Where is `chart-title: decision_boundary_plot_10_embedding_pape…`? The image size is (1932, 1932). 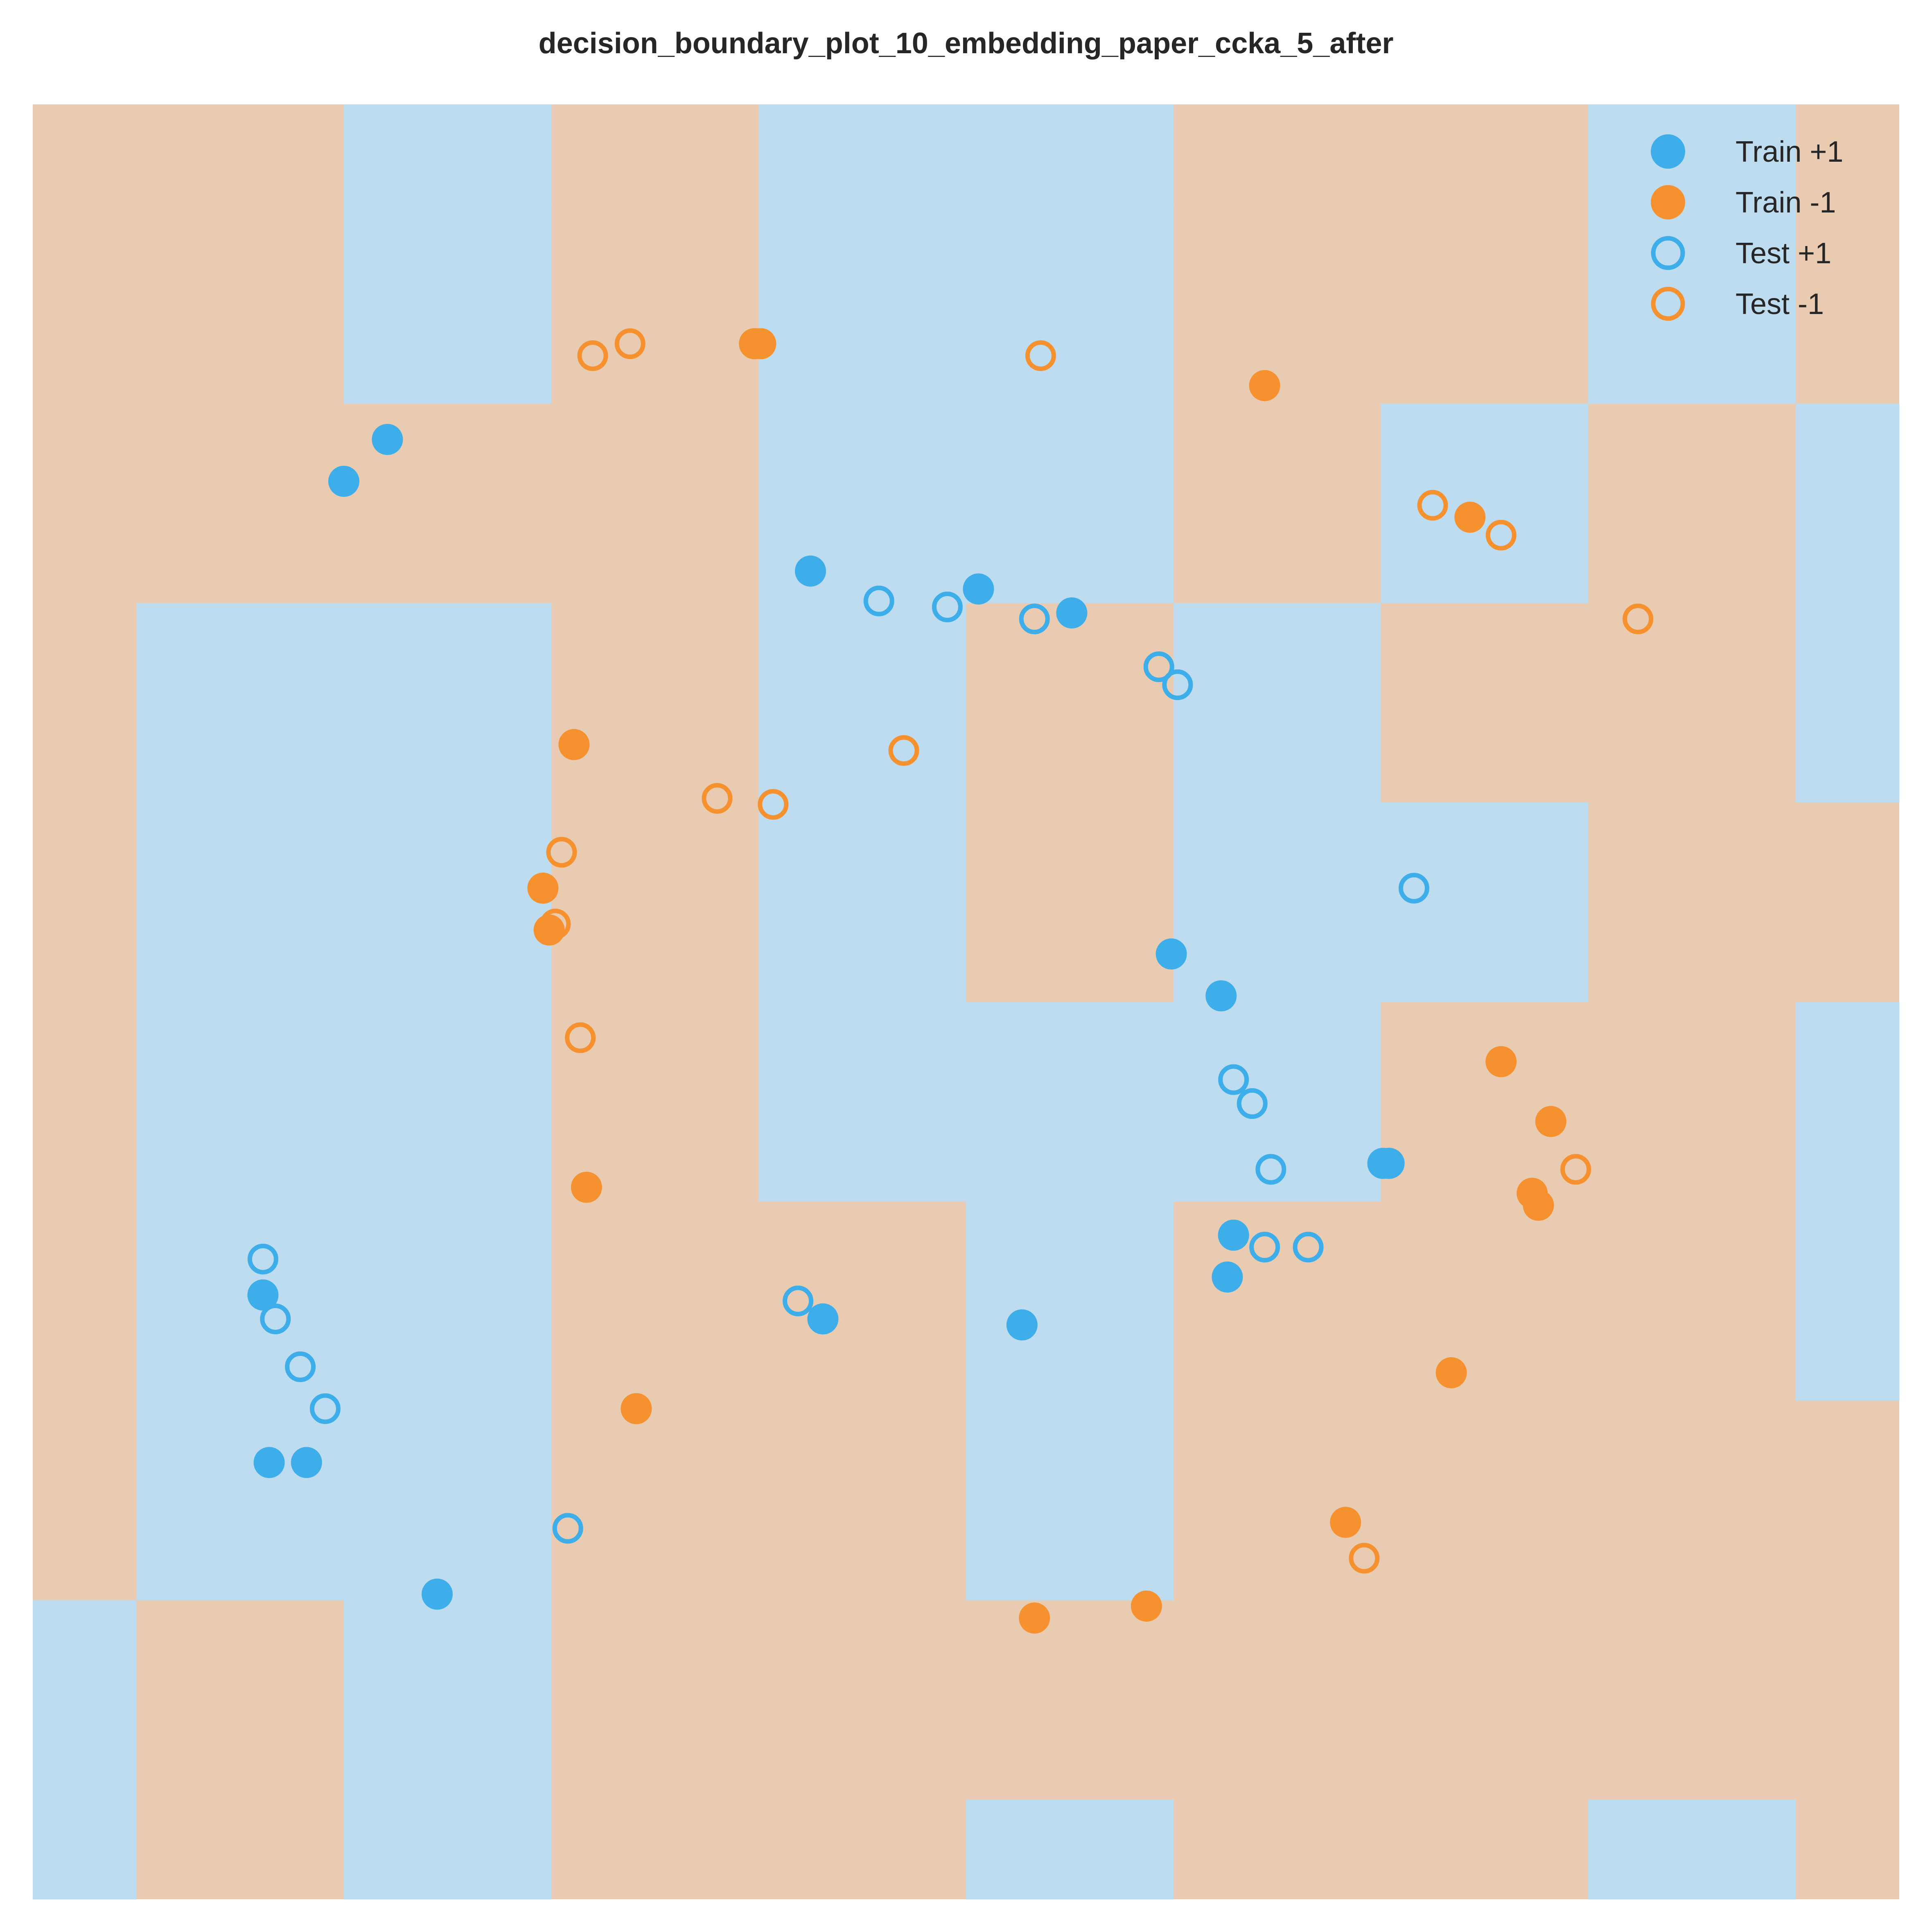 chart-title: decision_boundary_plot_10_embedding_pape… is located at coordinates (966, 43).